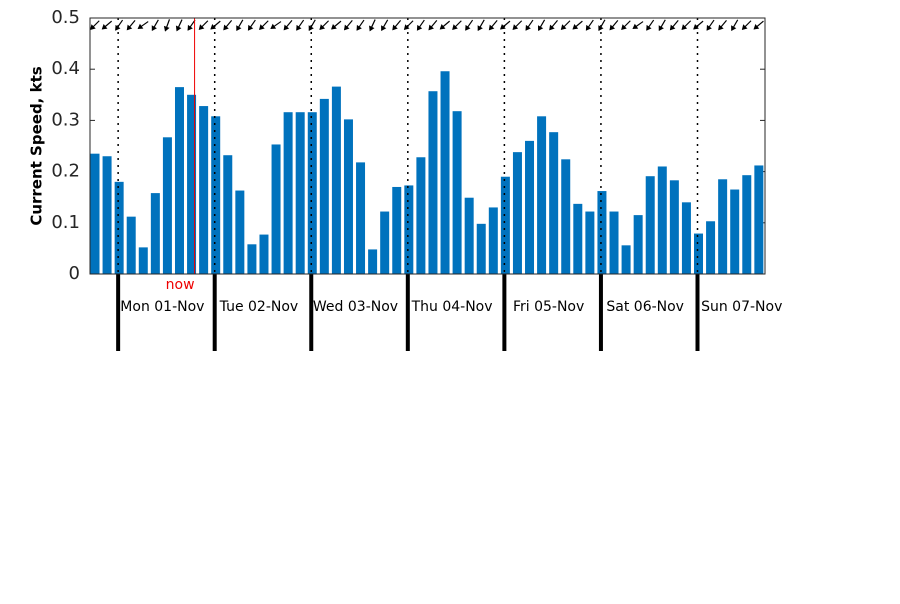  I want to click on y-tick-label: 0.1, so click(65, 222).